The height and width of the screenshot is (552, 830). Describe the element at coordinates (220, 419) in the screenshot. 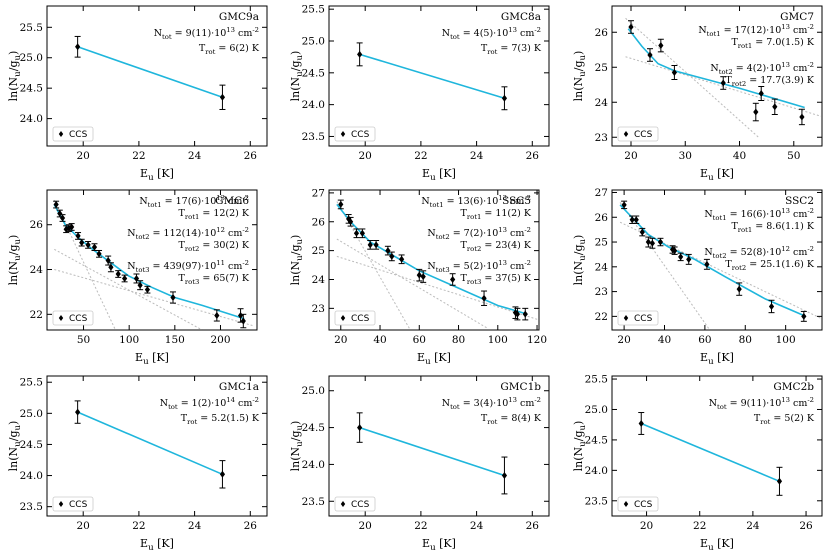

I see `fit-annotation: Trot = 5.2(1.5) K` at that location.